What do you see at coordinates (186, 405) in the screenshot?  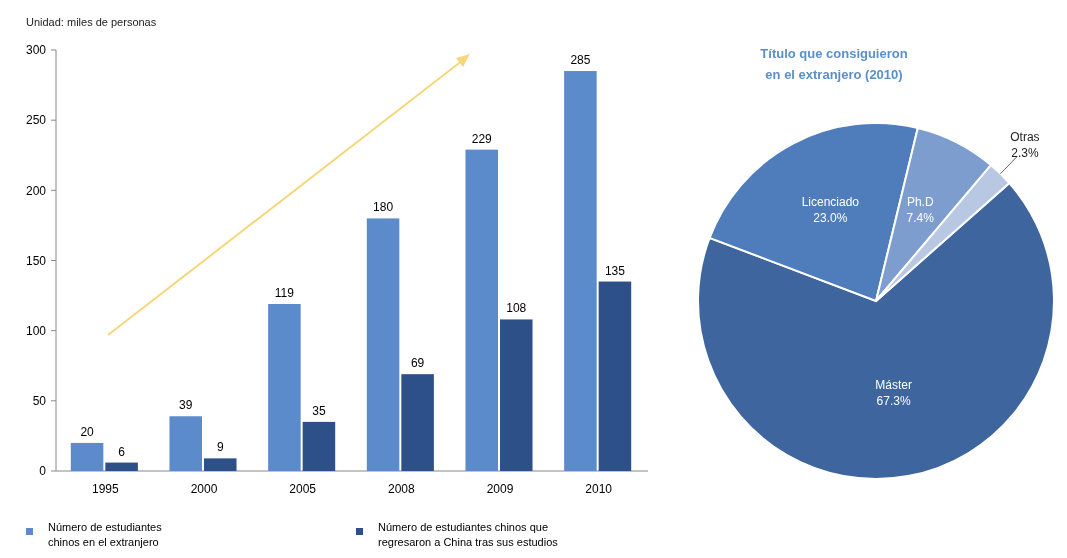 I see `data-label: 39` at bounding box center [186, 405].